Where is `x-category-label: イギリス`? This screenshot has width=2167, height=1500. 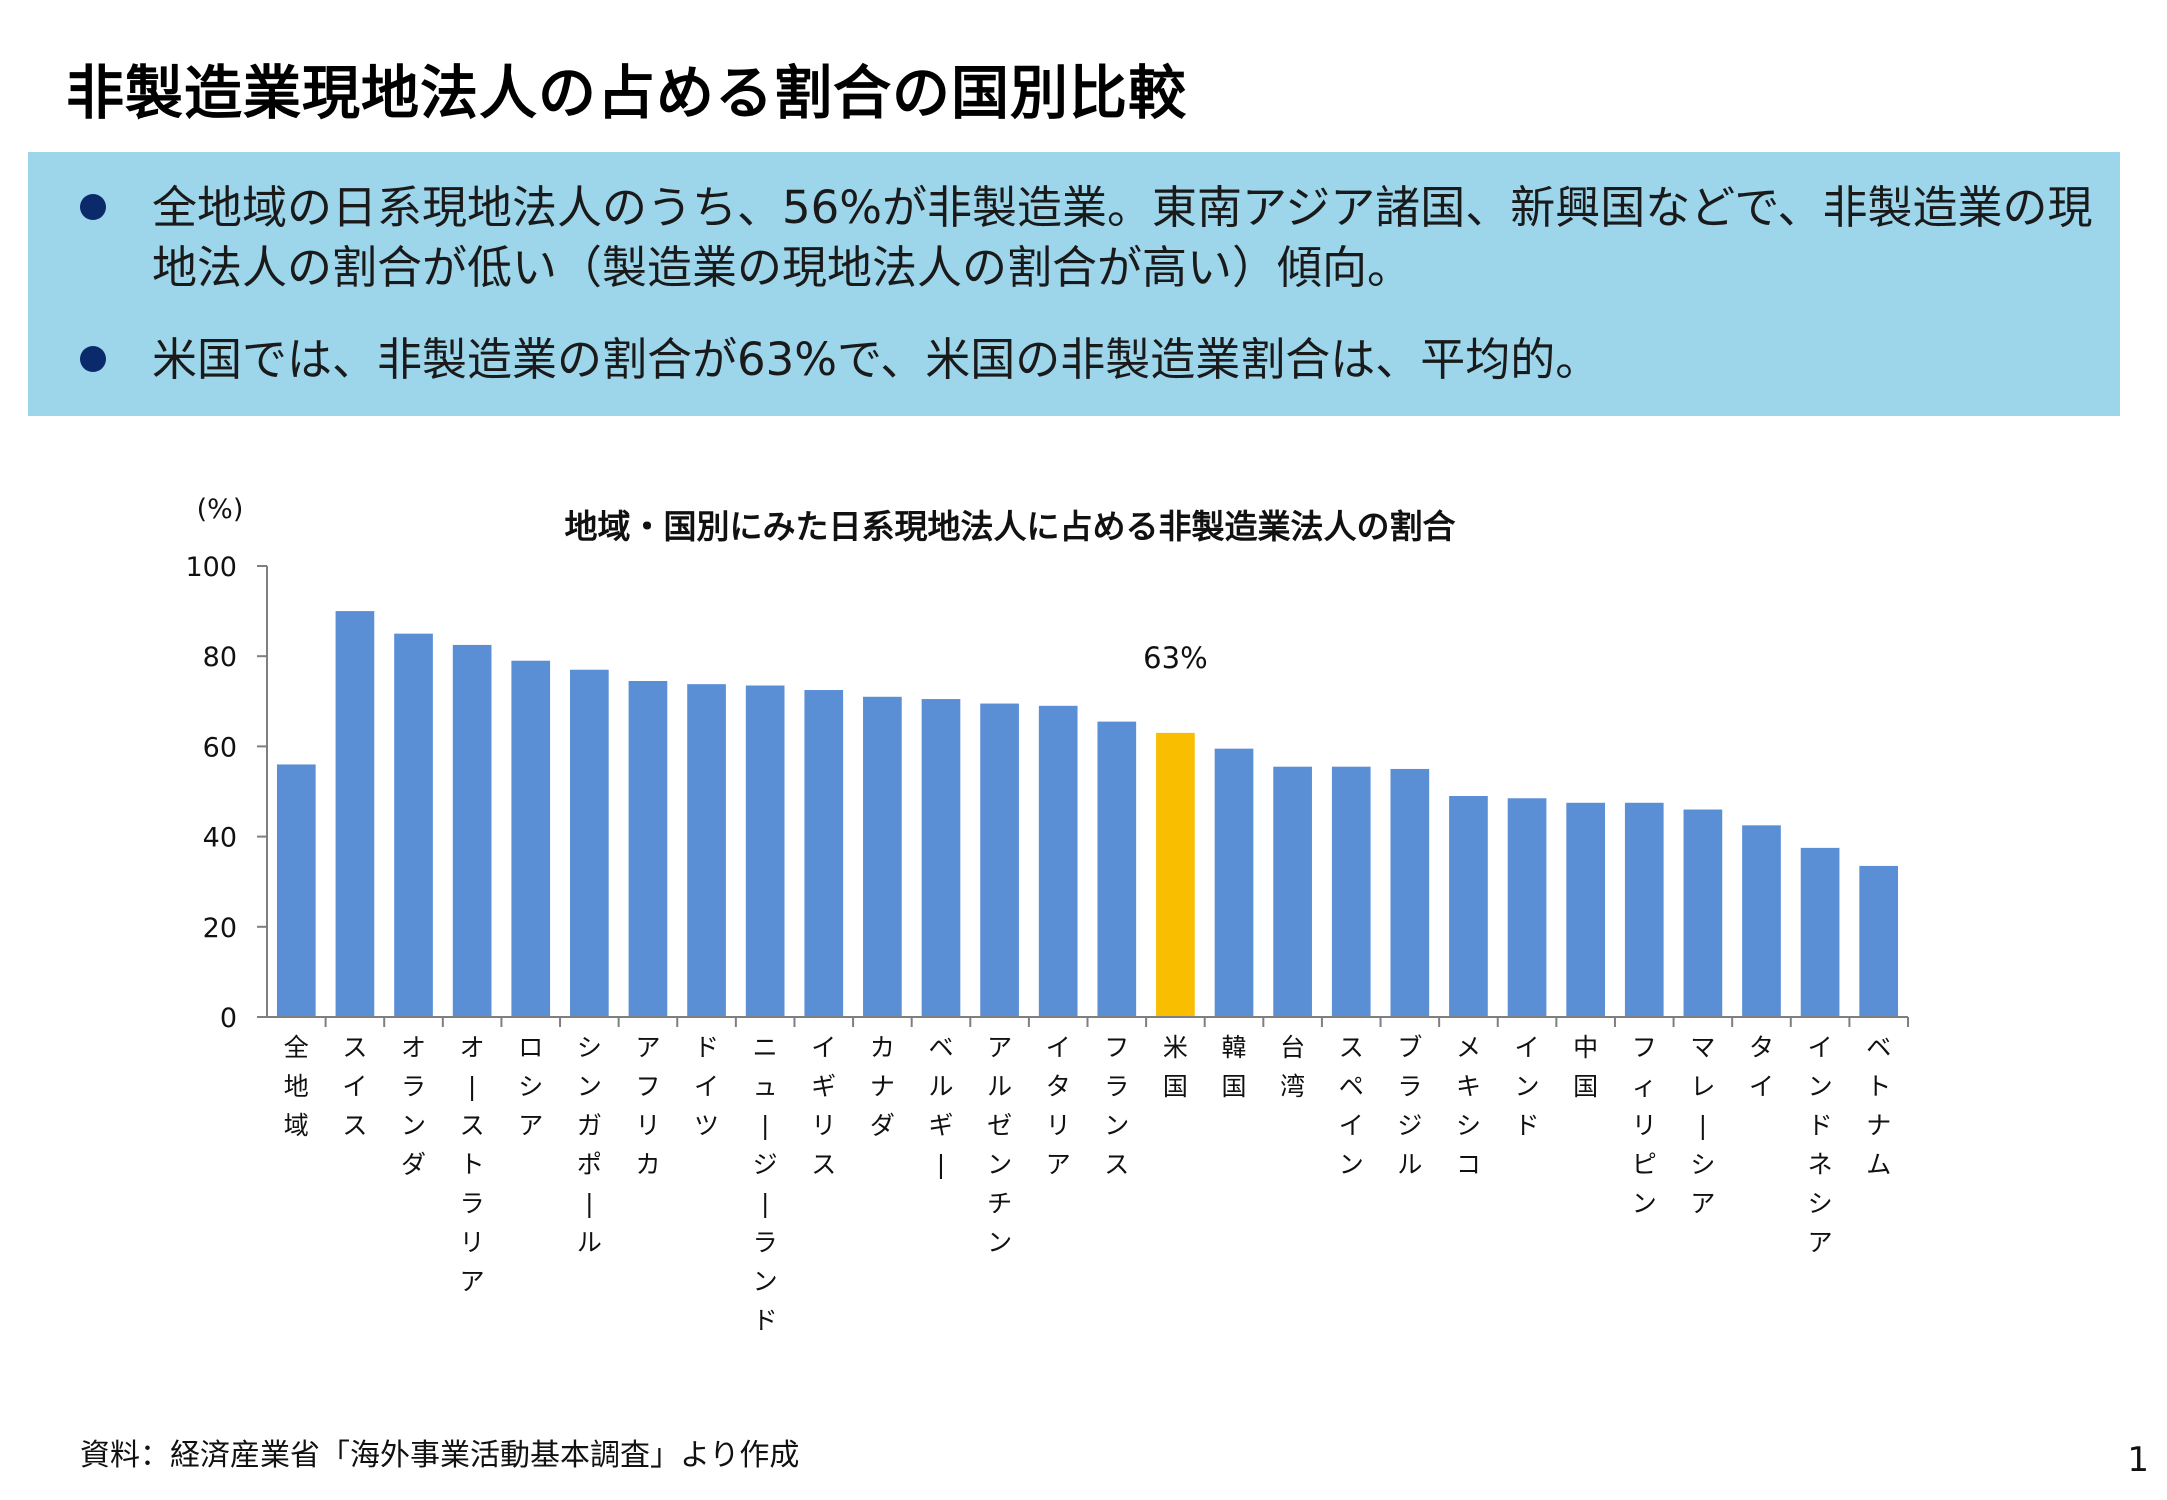 x-category-label: イギリス is located at coordinates (823, 1106).